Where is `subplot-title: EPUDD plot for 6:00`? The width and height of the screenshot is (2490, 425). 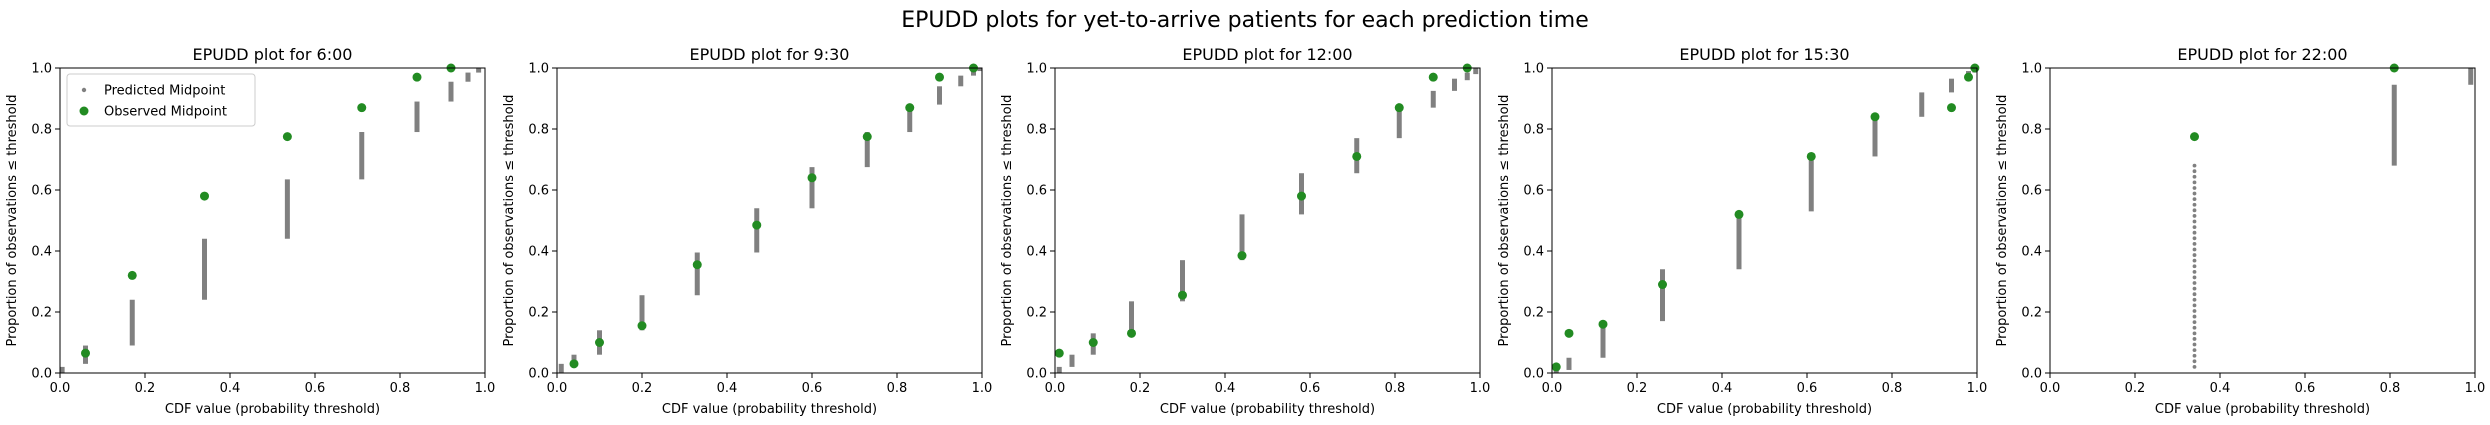 subplot-title: EPUDD plot for 6:00 is located at coordinates (273, 54).